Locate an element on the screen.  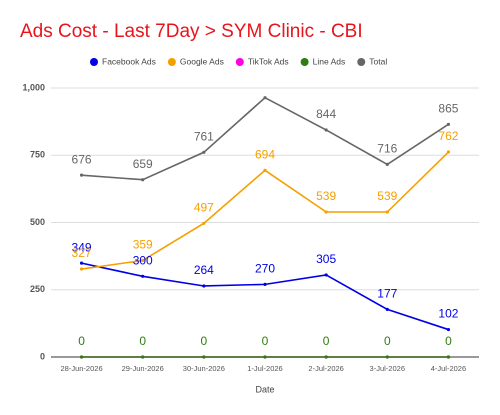
x-tick-label: 28-Jun-2026 is located at coordinates (82, 368).